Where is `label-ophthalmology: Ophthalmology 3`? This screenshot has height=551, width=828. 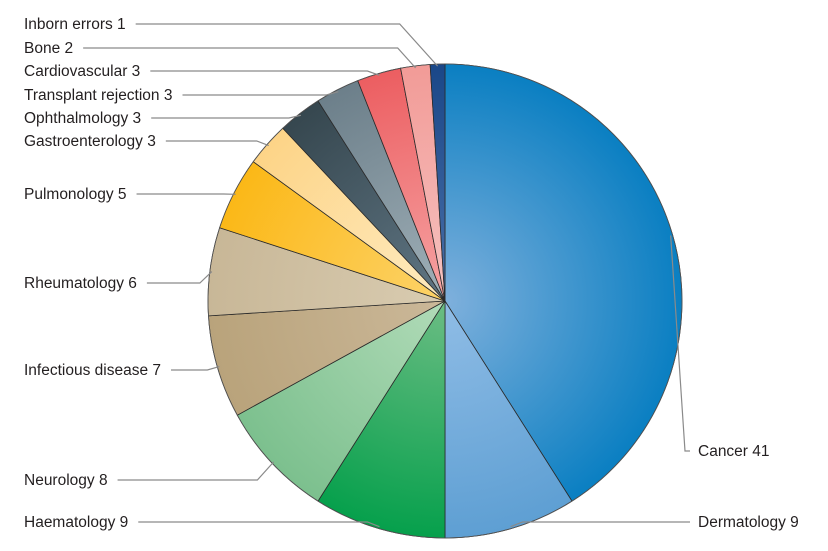 label-ophthalmology: Ophthalmology 3 is located at coordinates (82, 118).